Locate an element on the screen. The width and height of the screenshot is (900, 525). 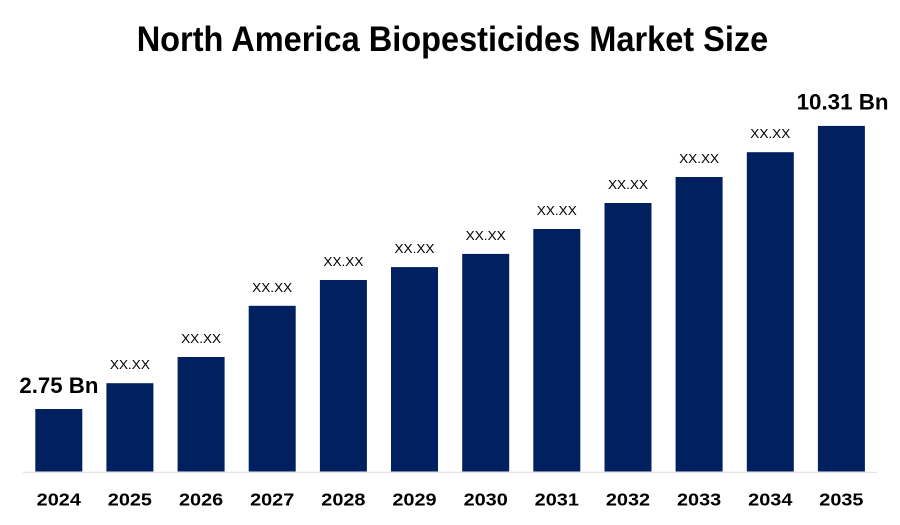
svg-text: 2033 is located at coordinates (699, 500).